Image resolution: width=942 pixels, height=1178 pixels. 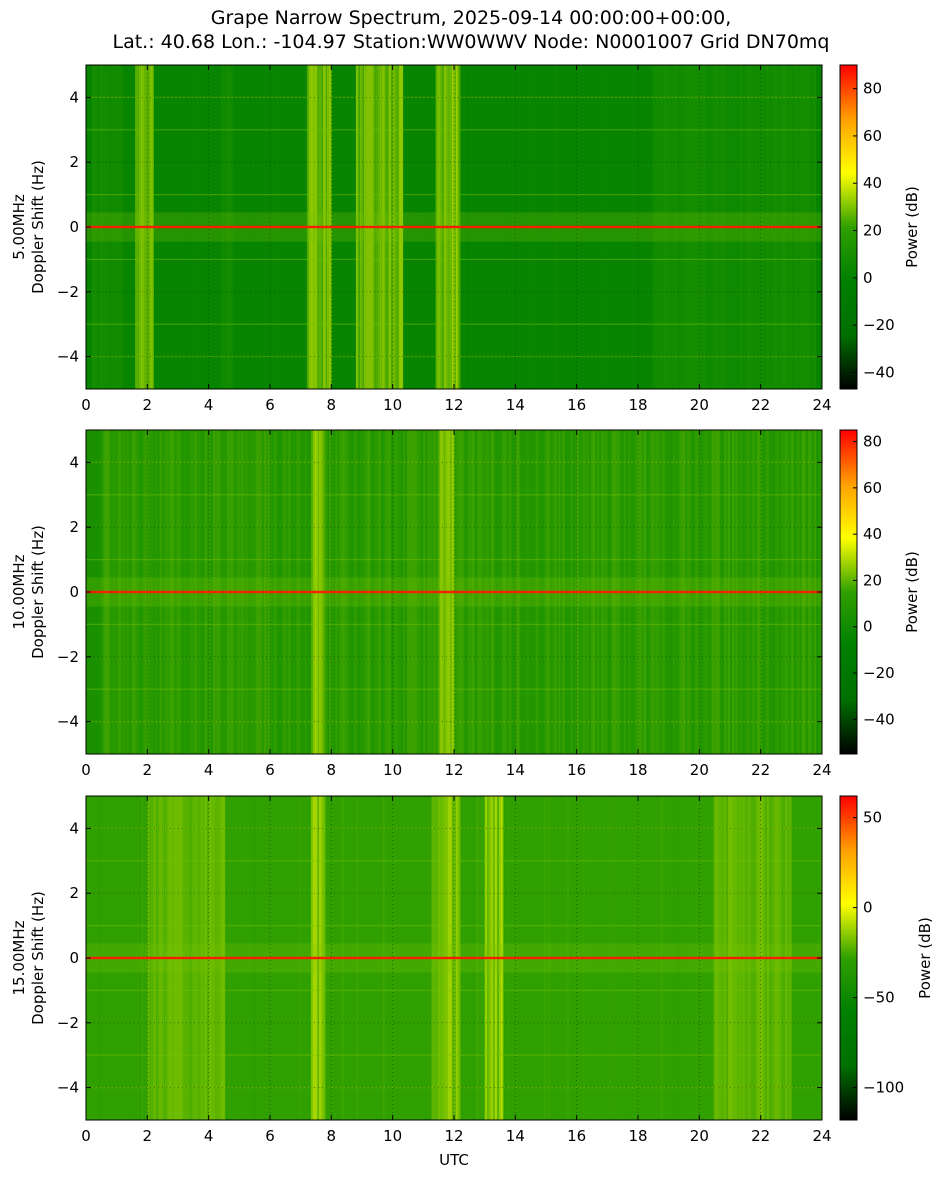 I want to click on frequency-label: 10.00MHz, so click(x=19, y=591).